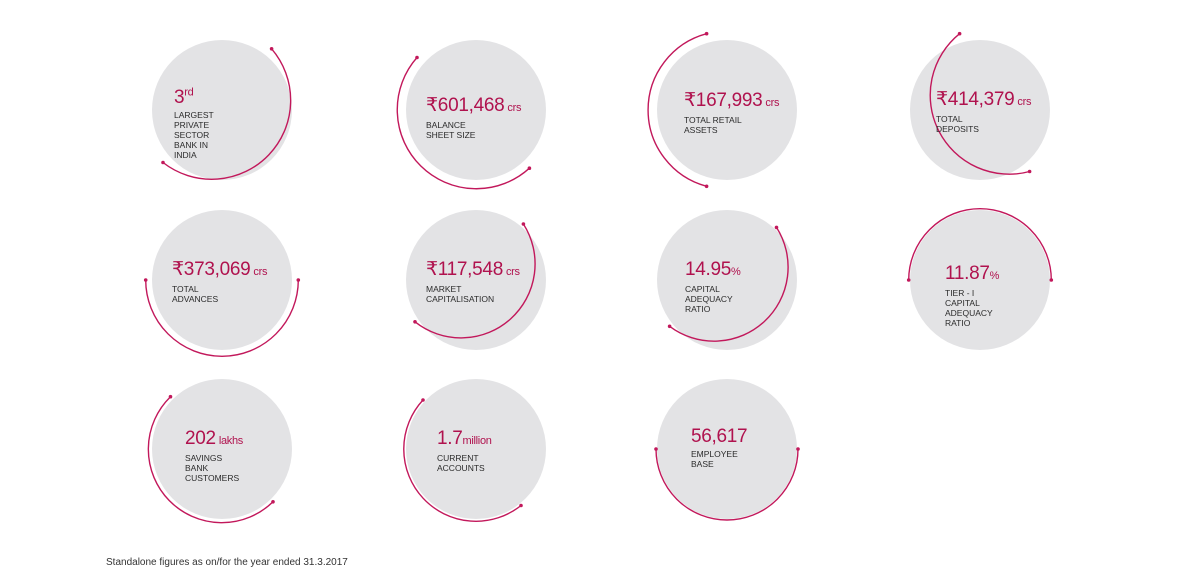 This screenshot has height=581, width=1200. I want to click on stat-value: ₹601,468 crs, so click(474, 105).